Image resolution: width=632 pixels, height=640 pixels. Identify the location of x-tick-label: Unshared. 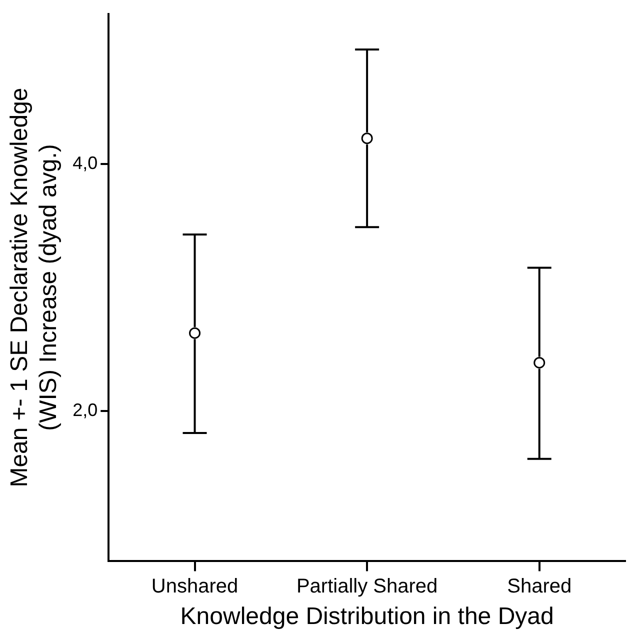
(194, 587).